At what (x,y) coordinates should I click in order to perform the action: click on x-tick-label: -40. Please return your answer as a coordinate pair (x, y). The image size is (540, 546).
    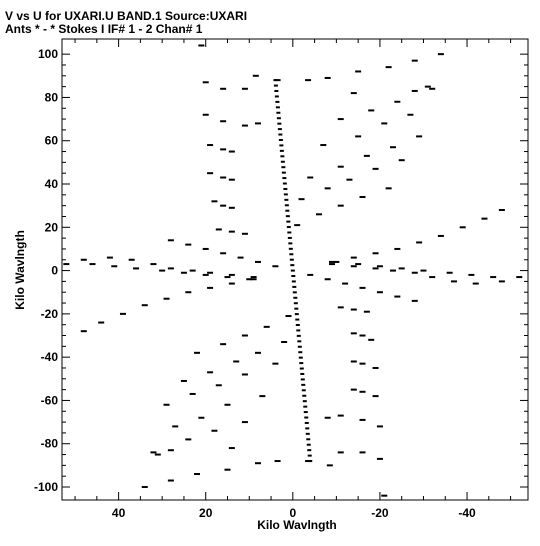
    Looking at the image, I should click on (467, 513).